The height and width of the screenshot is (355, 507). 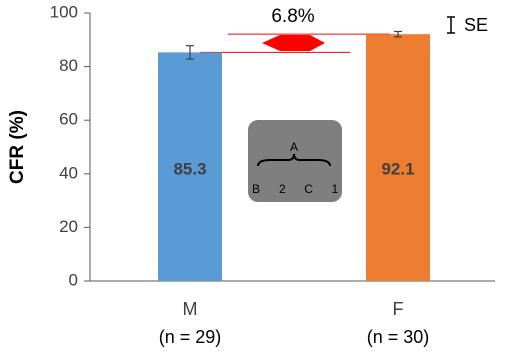 What do you see at coordinates (335, 189) in the screenshot?
I see `inset-label: 1` at bounding box center [335, 189].